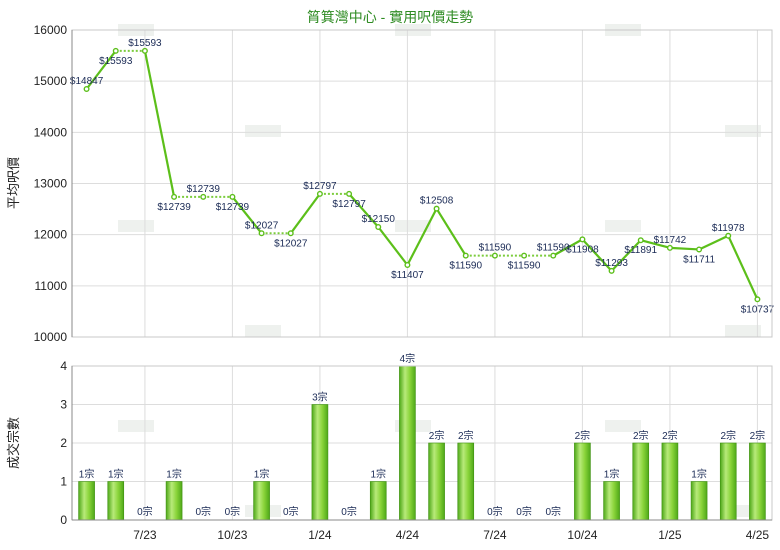  Describe the element at coordinates (14, 183) in the screenshot. I see `top-y-axis-label: 平均呎價` at that location.